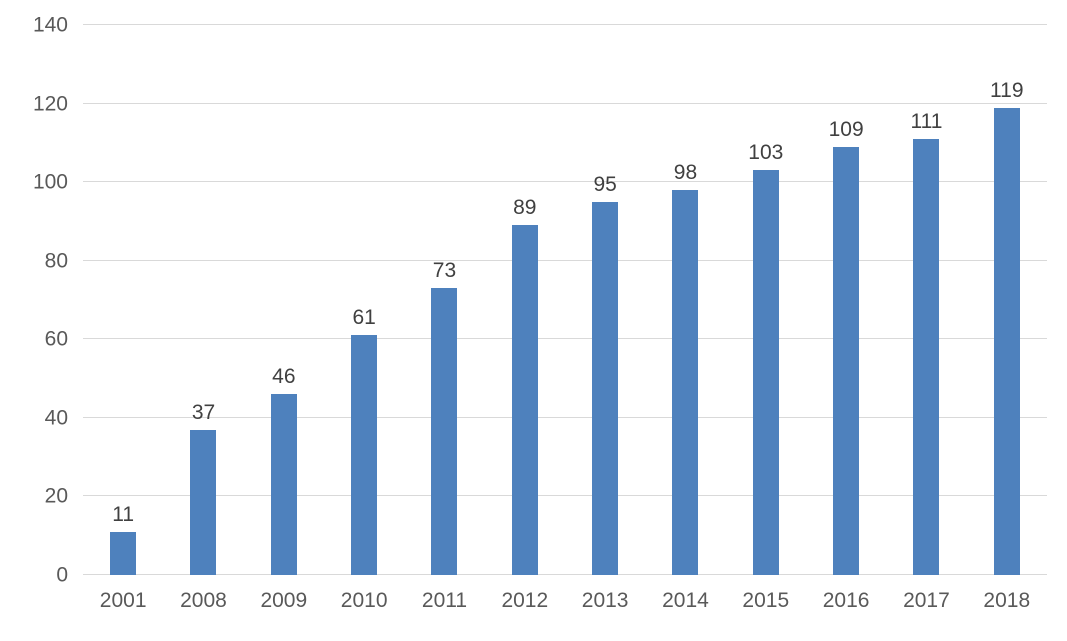 The image size is (1067, 641). Describe the element at coordinates (605, 600) in the screenshot. I see `x-tick-label: 2013` at that location.